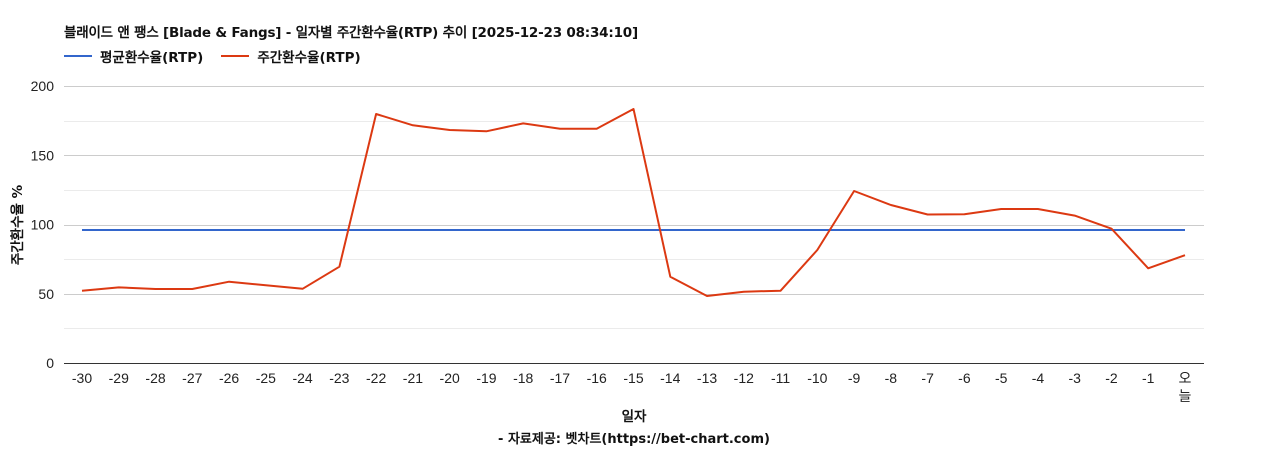 The height and width of the screenshot is (450, 1268). I want to click on x-tick-label: -10, so click(817, 378).